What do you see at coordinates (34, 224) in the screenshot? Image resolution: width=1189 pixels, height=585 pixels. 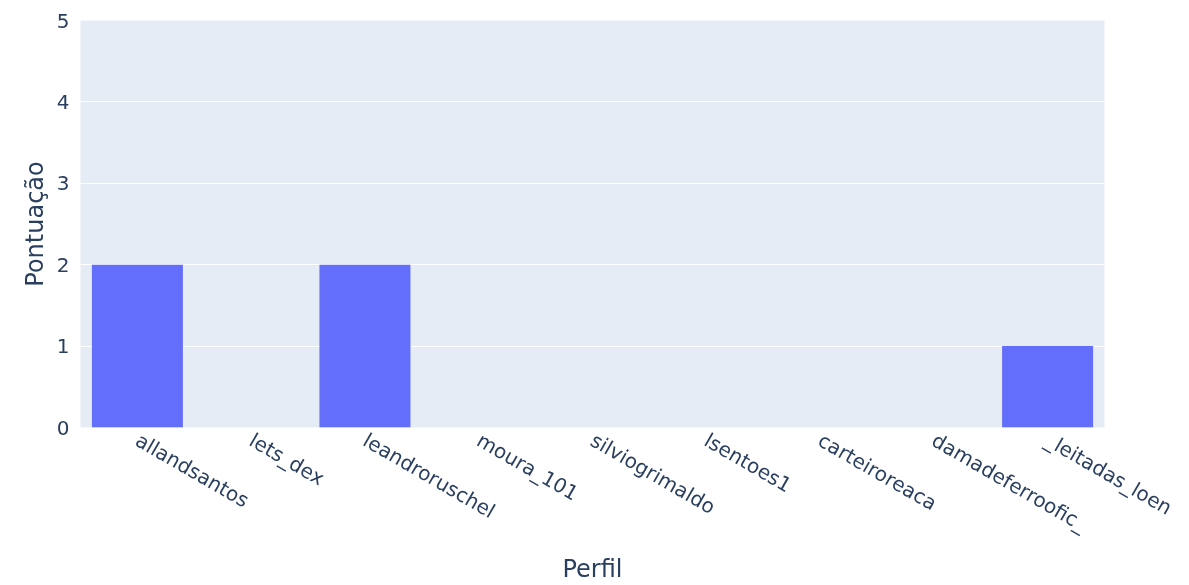 I see `y-axis-title: Pontuação` at bounding box center [34, 224].